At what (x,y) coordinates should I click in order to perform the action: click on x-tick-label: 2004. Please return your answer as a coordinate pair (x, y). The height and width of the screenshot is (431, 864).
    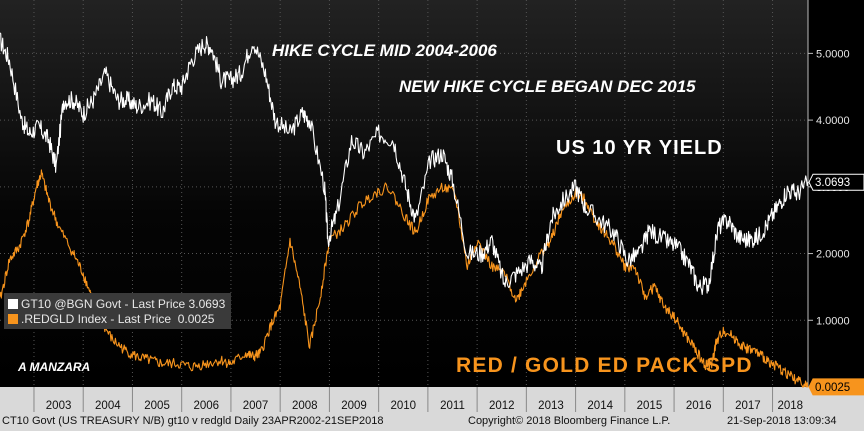
    Looking at the image, I should click on (108, 406).